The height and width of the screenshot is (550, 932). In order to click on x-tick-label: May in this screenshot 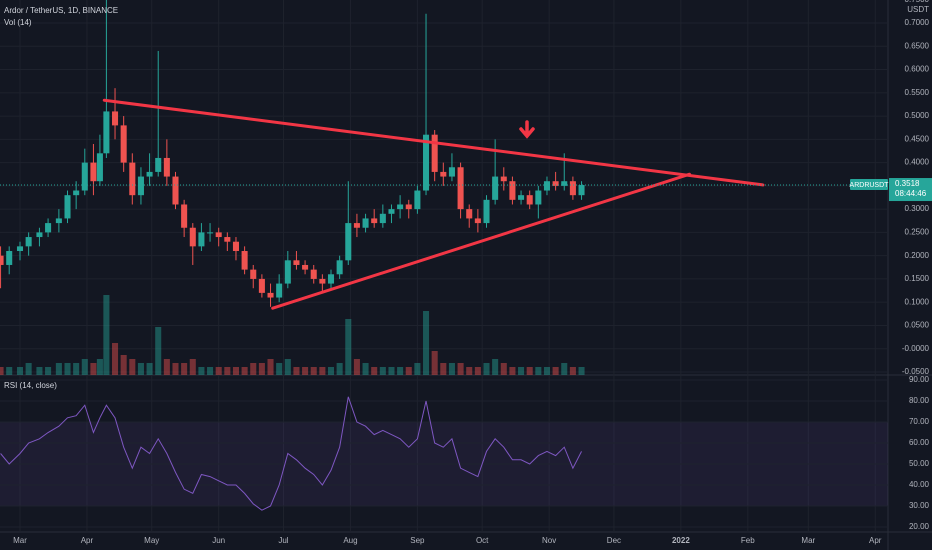, I will do `click(151, 540)`.